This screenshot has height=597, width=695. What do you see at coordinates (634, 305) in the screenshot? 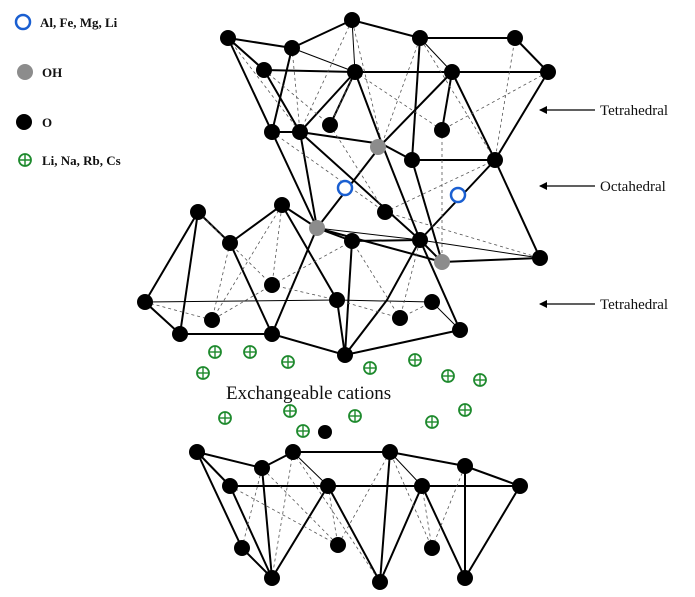
I see `tetrahedral-bottom-label: Tetrahedral` at bounding box center [634, 305].